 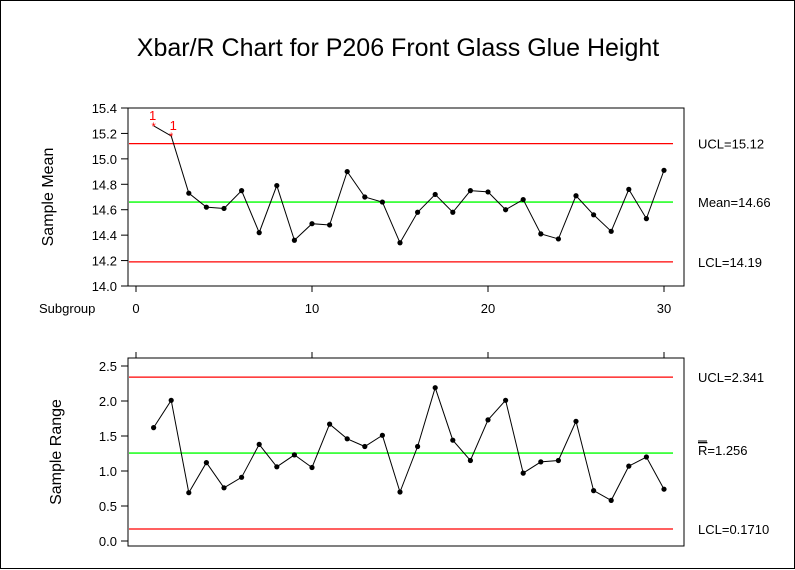 I want to click on x-tick-label: 20, so click(x=488, y=308).